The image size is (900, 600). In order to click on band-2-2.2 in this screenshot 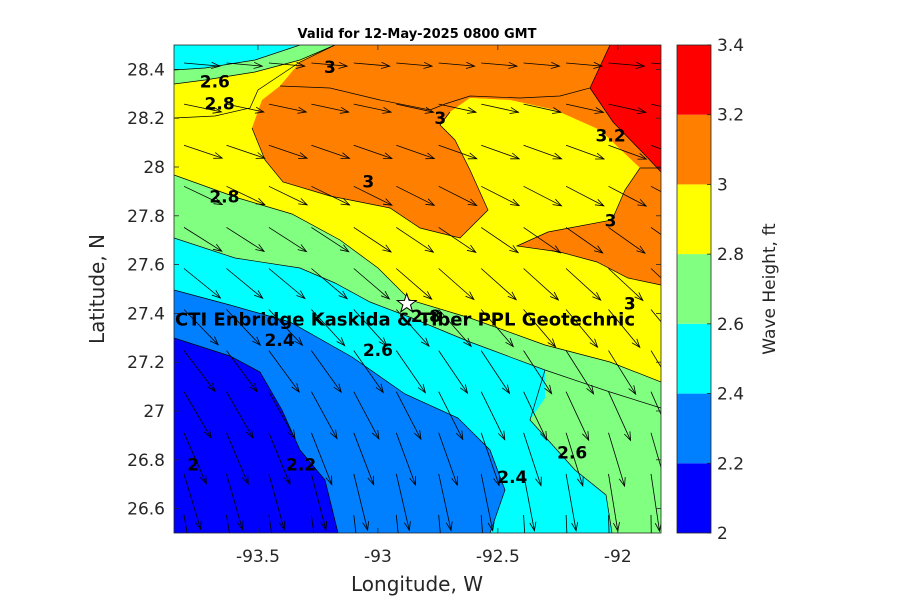, I will do `click(256, 435)`.